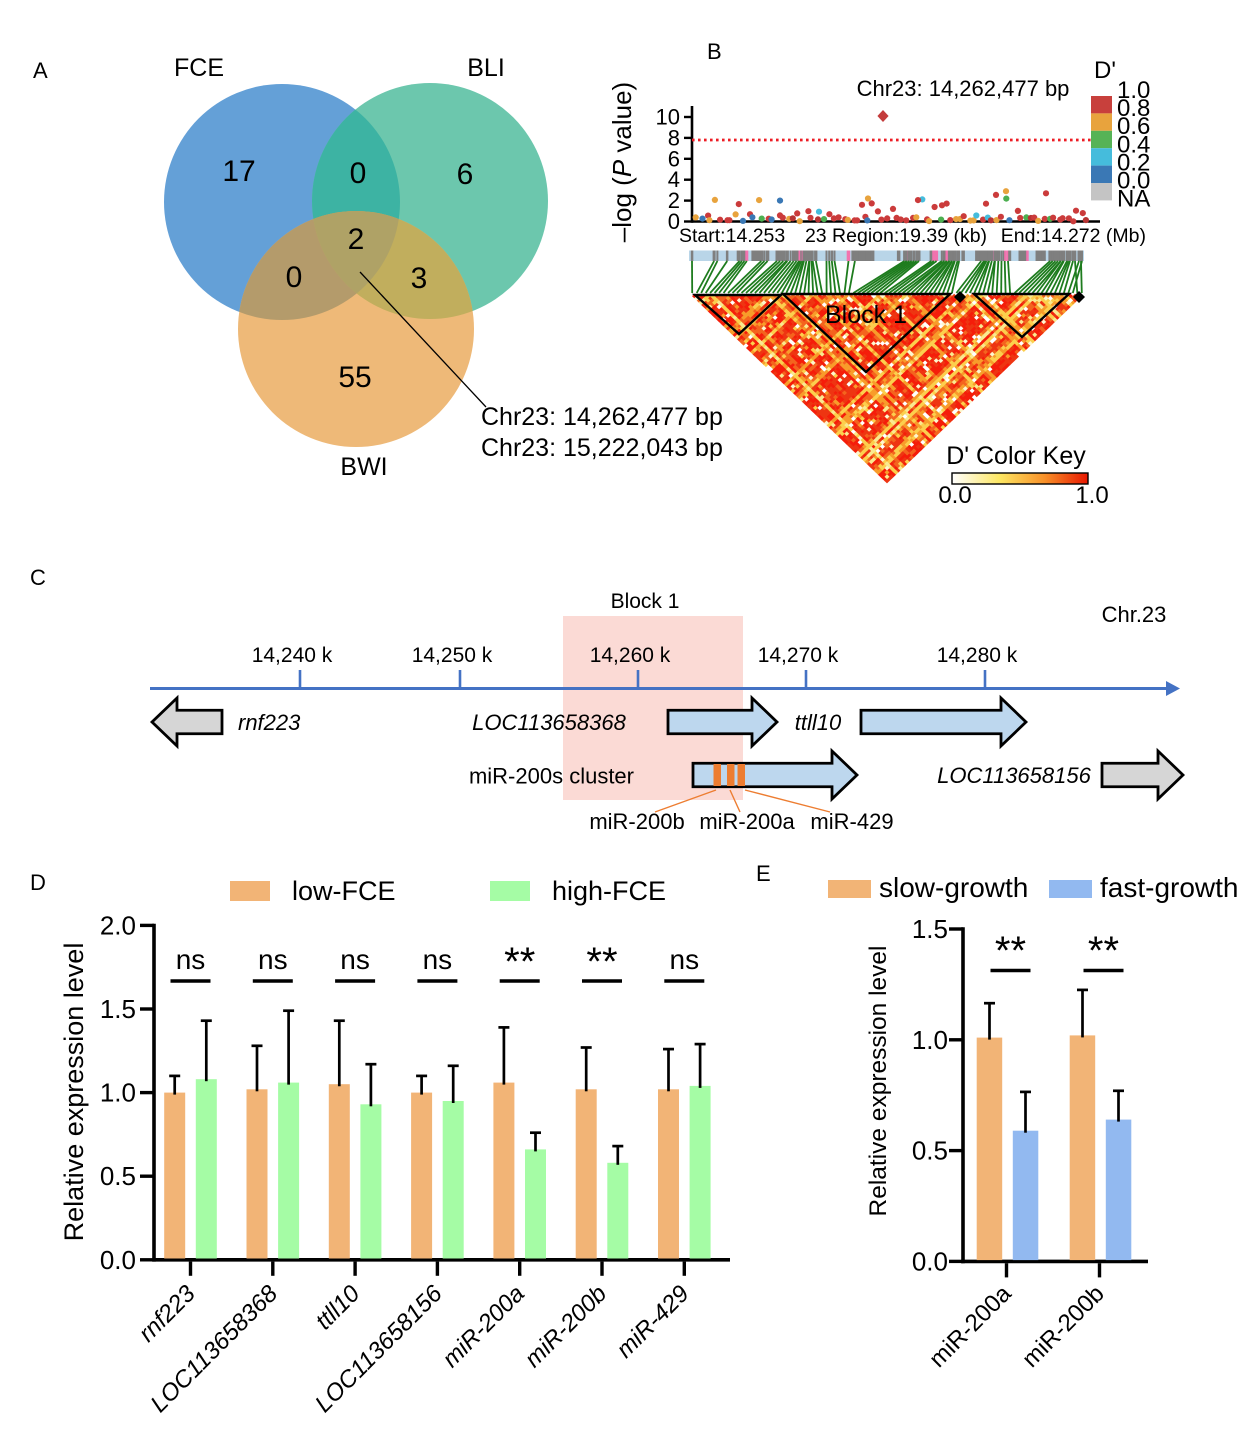 Image resolution: width=1253 pixels, height=1438 pixels. Describe the element at coordinates (602, 448) in the screenshot. I see `svg-text: Chr23: 15,222,043 bp` at that location.